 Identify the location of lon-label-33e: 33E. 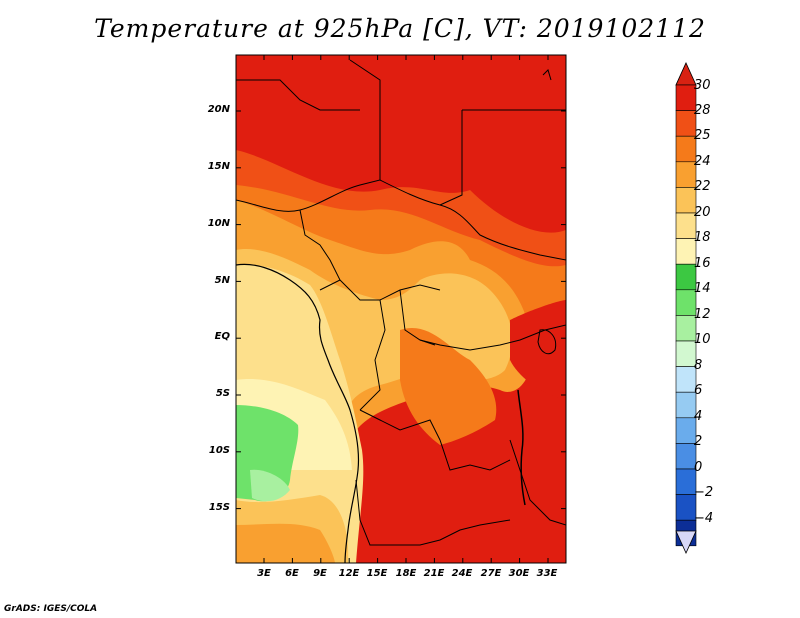
(547, 573).